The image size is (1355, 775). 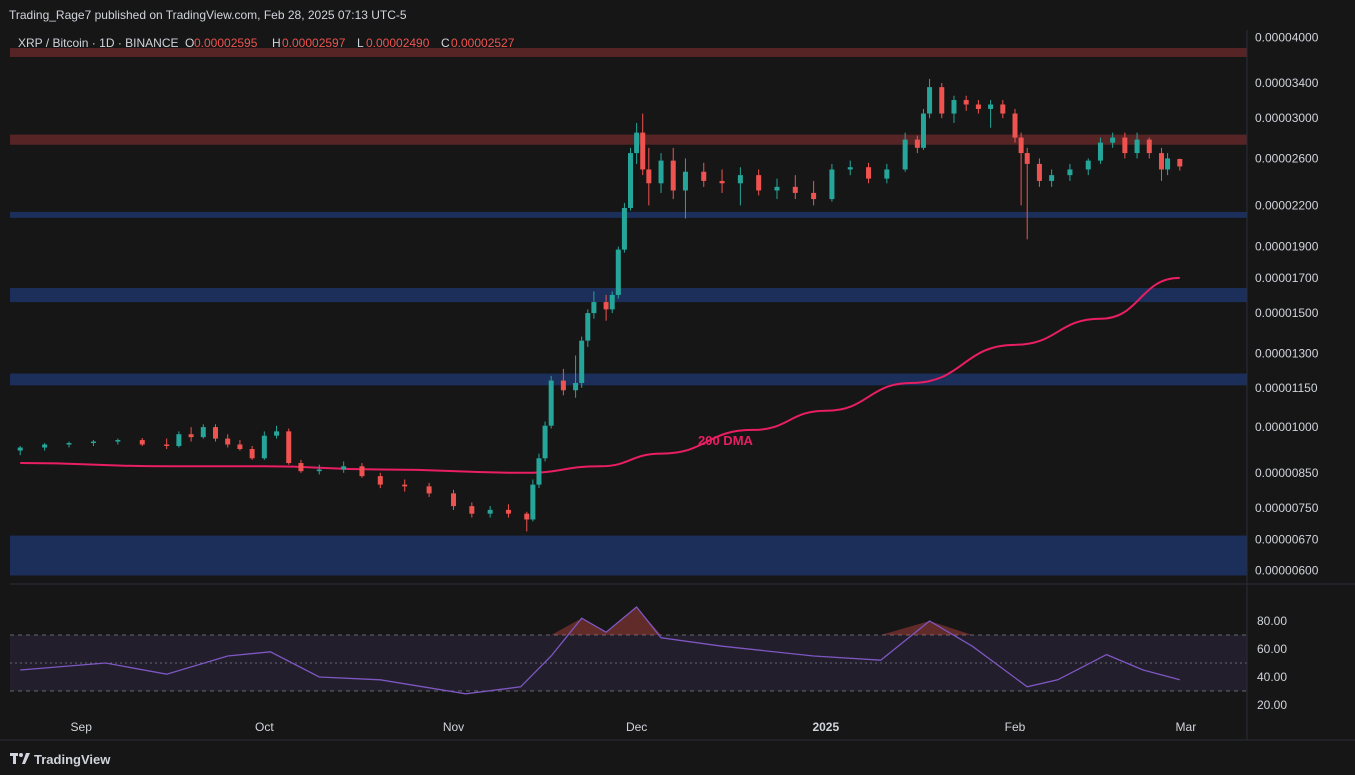 What do you see at coordinates (398, 43) in the screenshot?
I see `legend-low-value: 0.00002490` at bounding box center [398, 43].